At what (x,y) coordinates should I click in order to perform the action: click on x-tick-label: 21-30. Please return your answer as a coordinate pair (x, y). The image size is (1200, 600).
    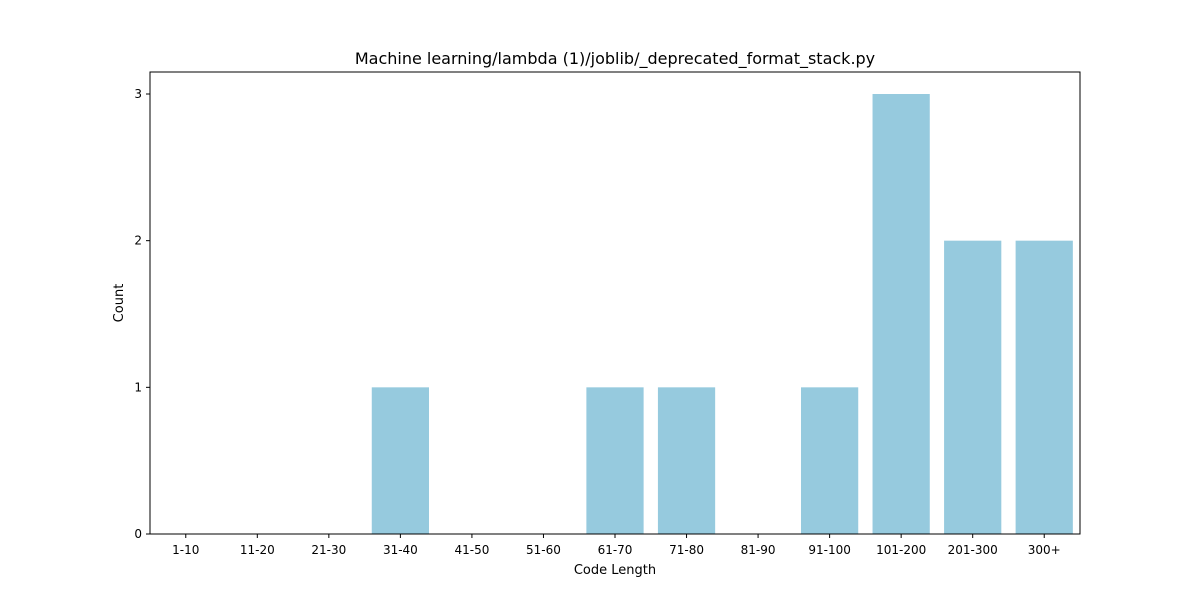
    Looking at the image, I should click on (328, 550).